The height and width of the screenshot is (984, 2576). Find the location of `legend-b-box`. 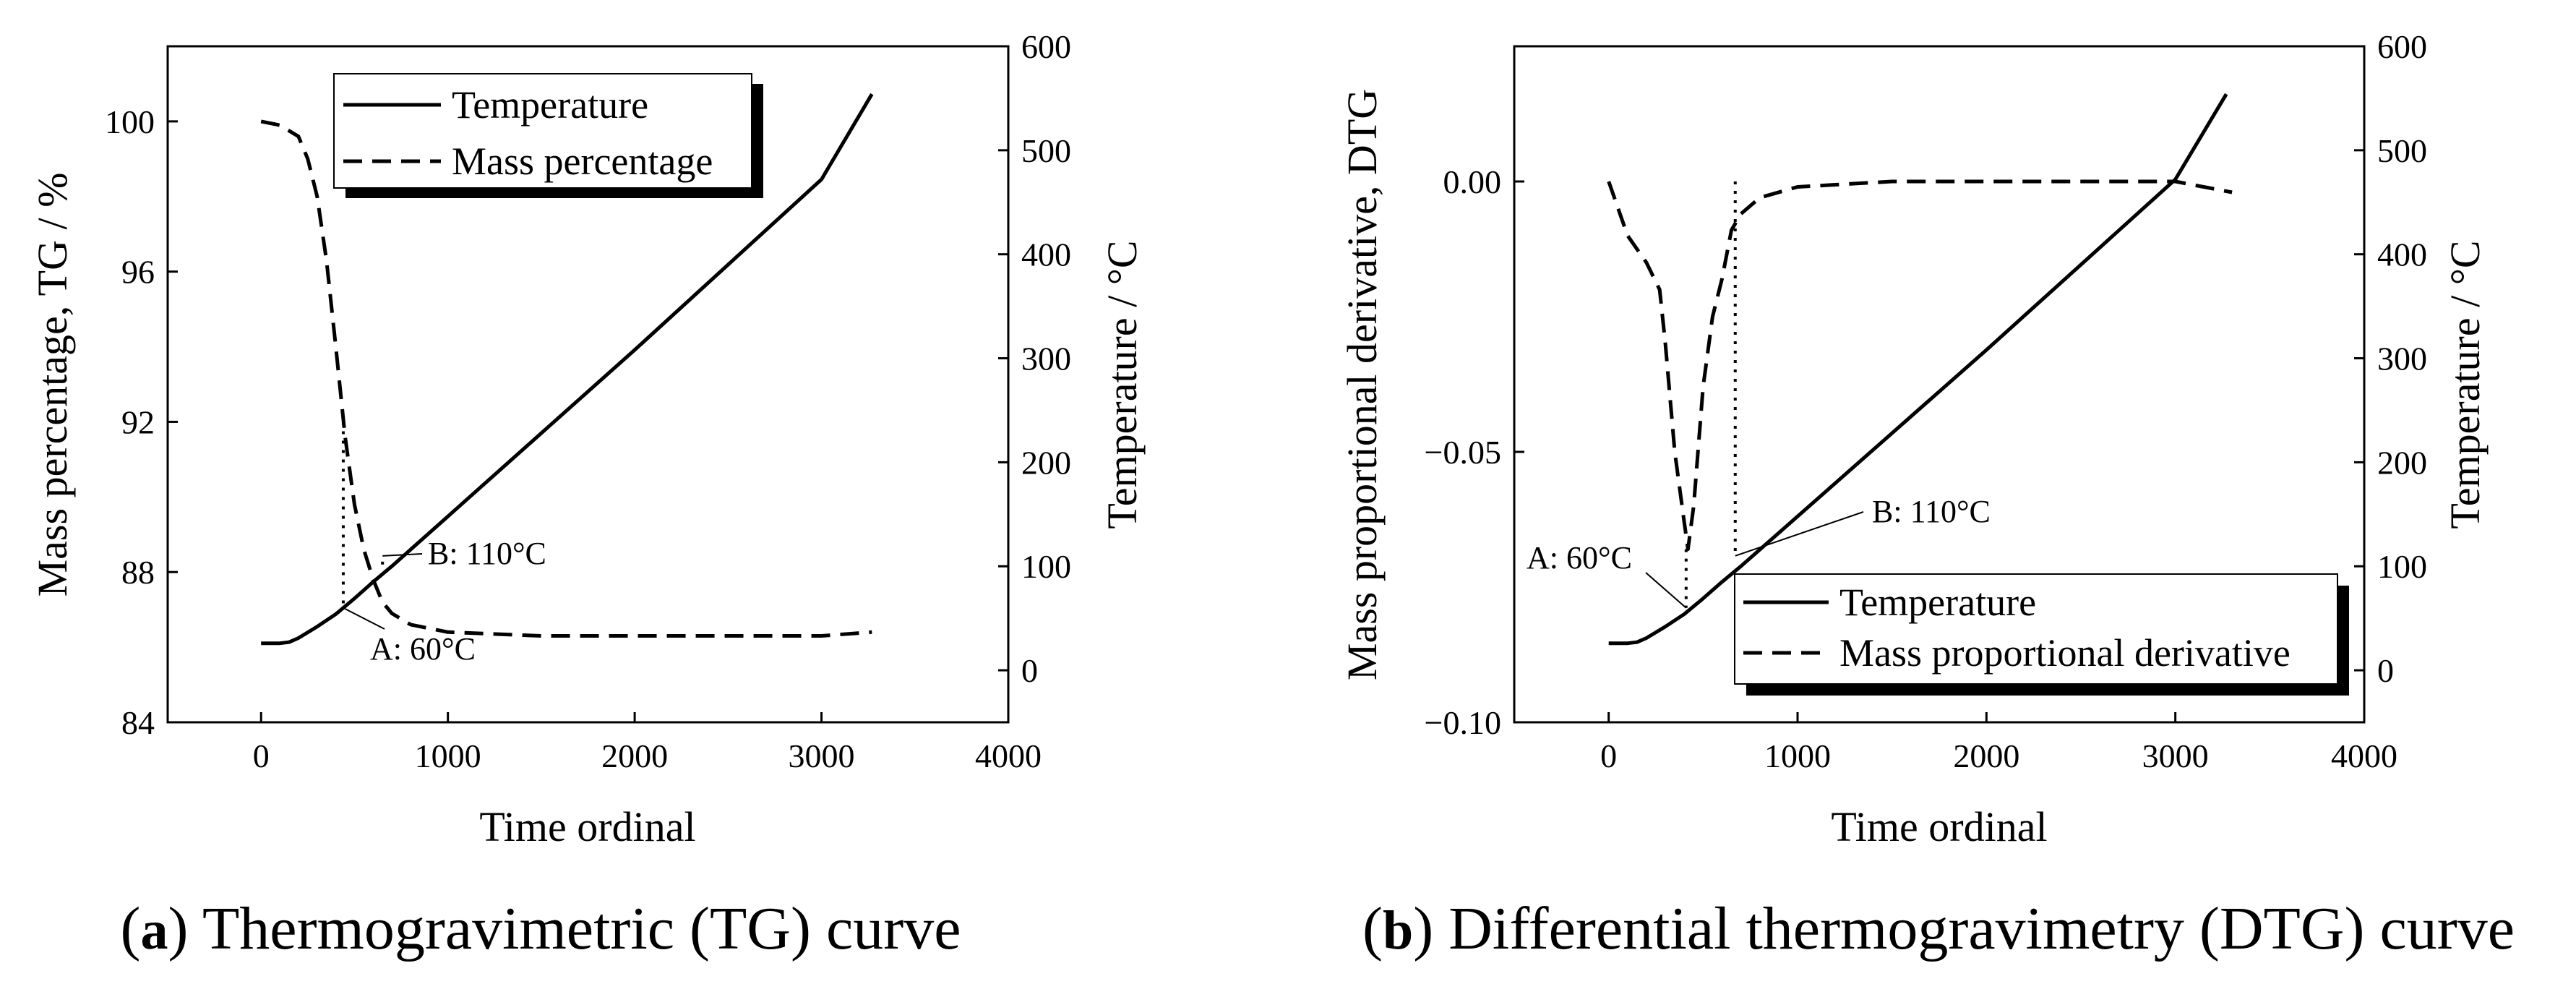

legend-b-box is located at coordinates (2036, 629).